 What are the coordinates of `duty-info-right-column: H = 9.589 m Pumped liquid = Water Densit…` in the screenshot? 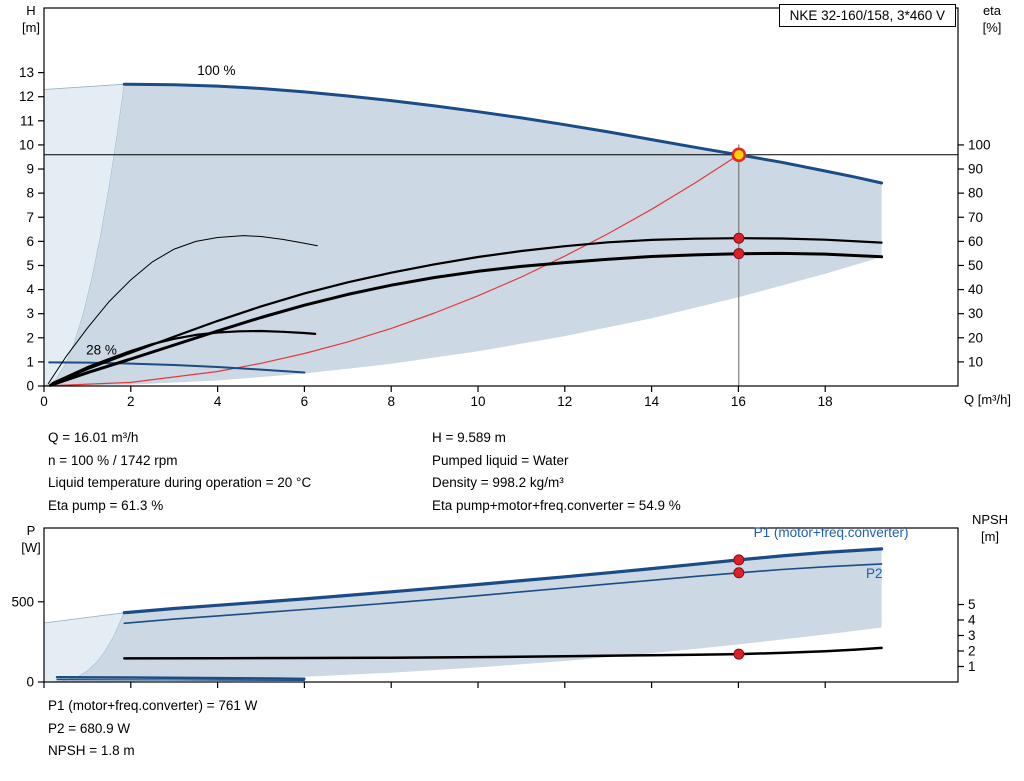 It's located at (556, 475).